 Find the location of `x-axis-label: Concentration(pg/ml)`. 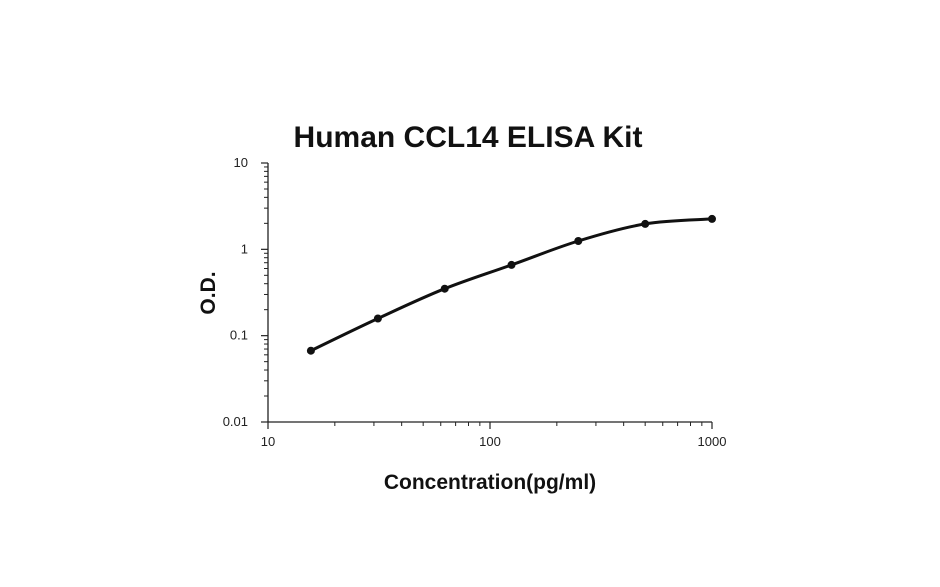

x-axis-label: Concentration(pg/ml) is located at coordinates (490, 482).